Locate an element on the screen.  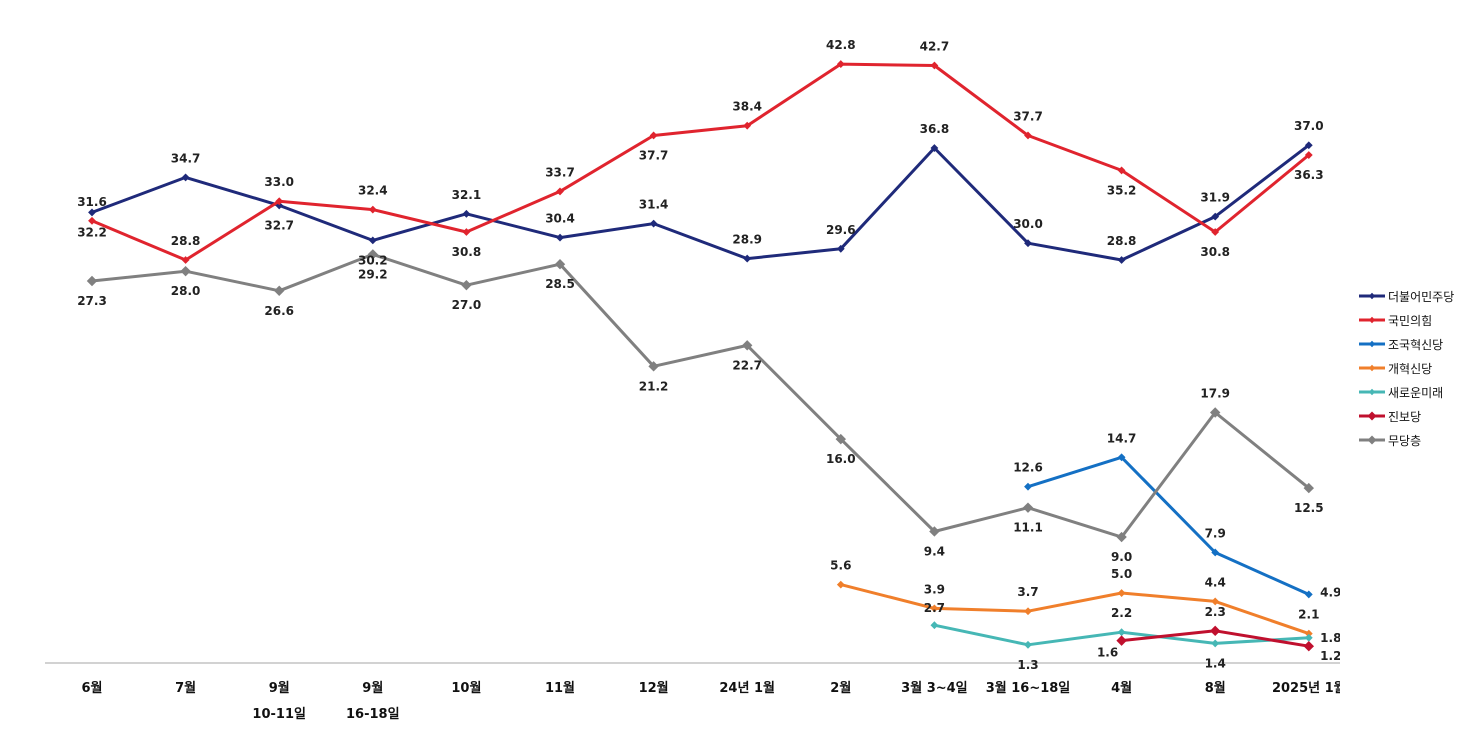
legend-label: 진보당 is located at coordinates (1405, 416).